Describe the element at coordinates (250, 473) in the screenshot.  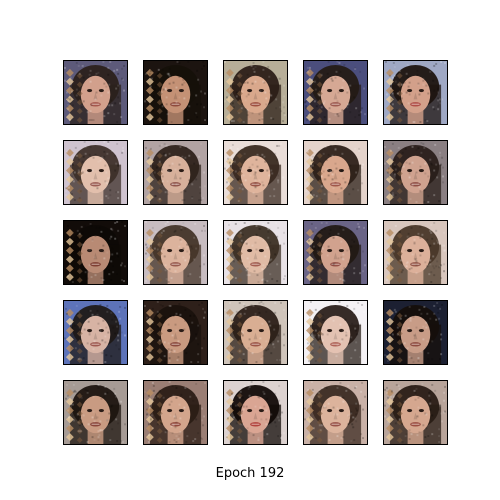
I see `epoch-caption: Epoch 192` at that location.